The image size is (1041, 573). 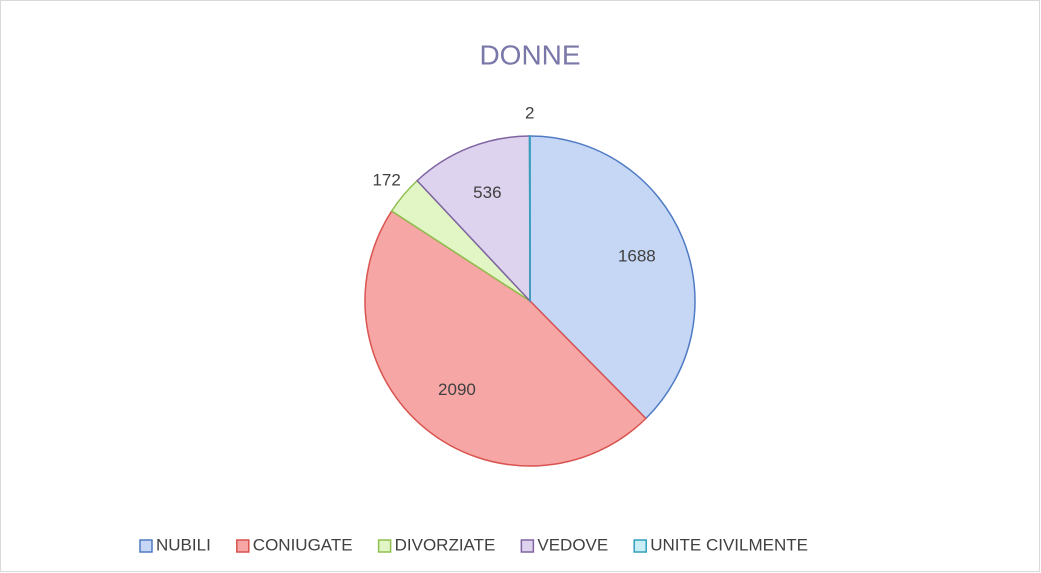 What do you see at coordinates (487, 192) in the screenshot?
I see `data-label: 536` at bounding box center [487, 192].